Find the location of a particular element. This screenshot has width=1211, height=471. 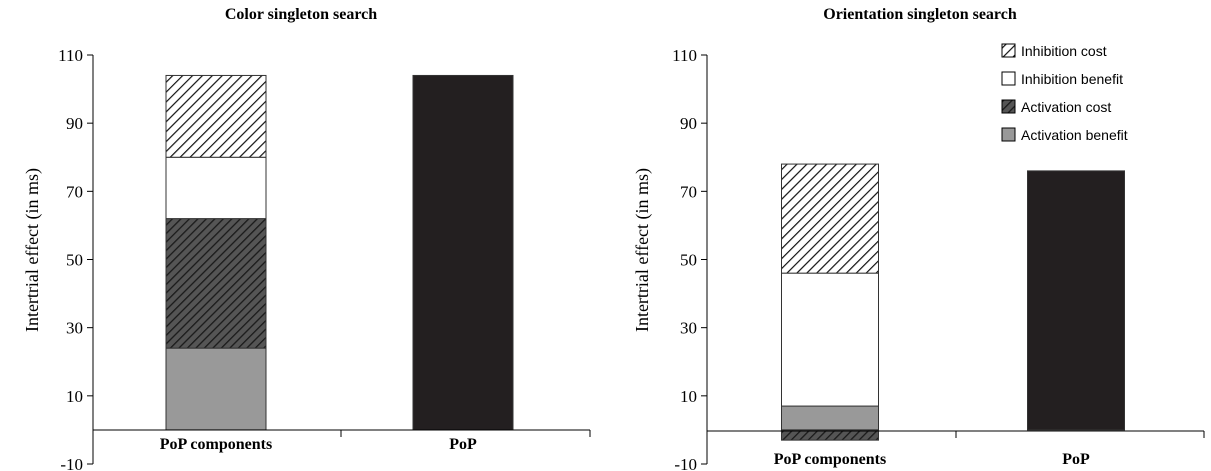

legend-label-activation-cost: Activation cost is located at coordinates (1066, 107).